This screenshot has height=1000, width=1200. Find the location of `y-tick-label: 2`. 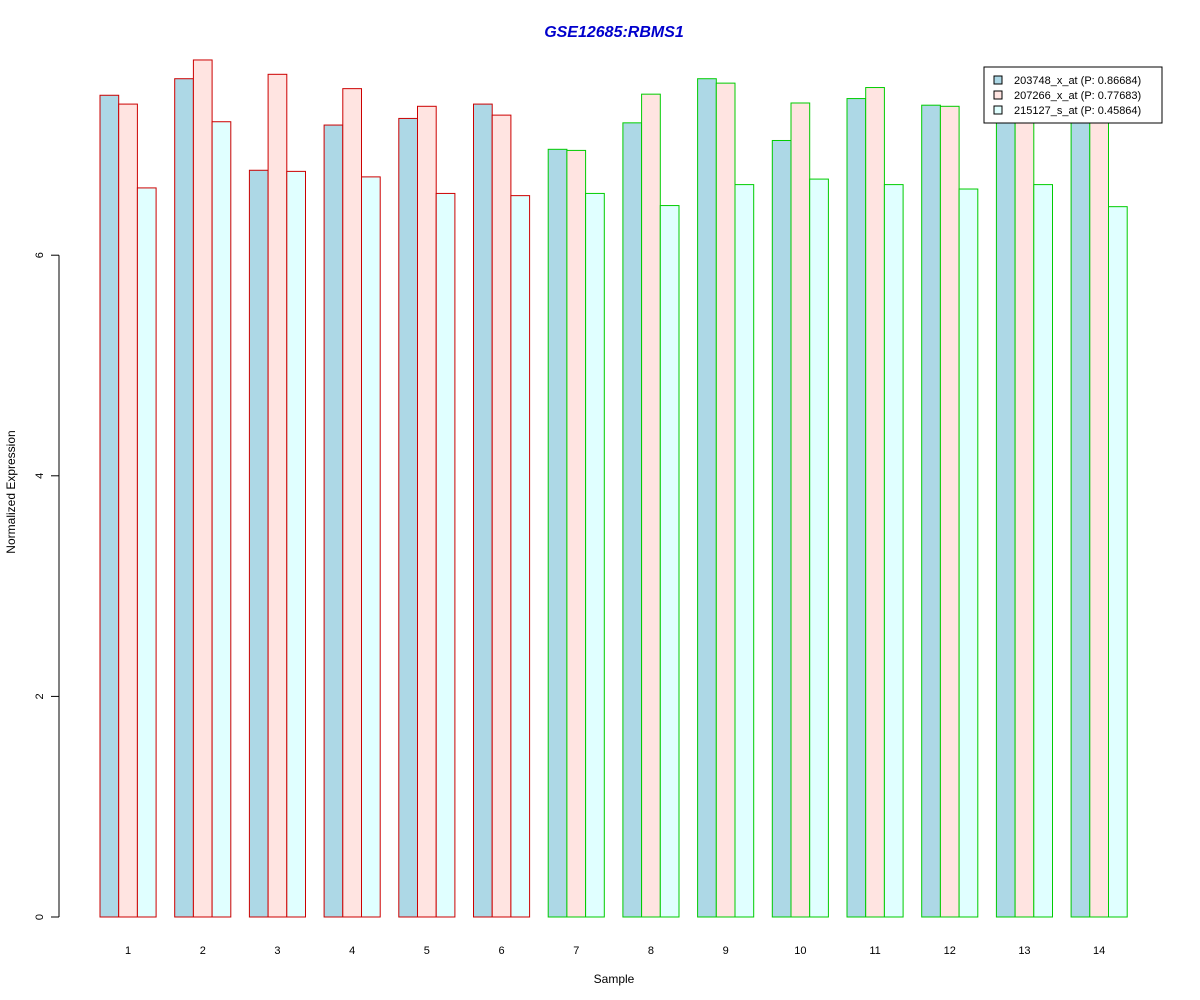

y-tick-label: 2 is located at coordinates (40, 696).